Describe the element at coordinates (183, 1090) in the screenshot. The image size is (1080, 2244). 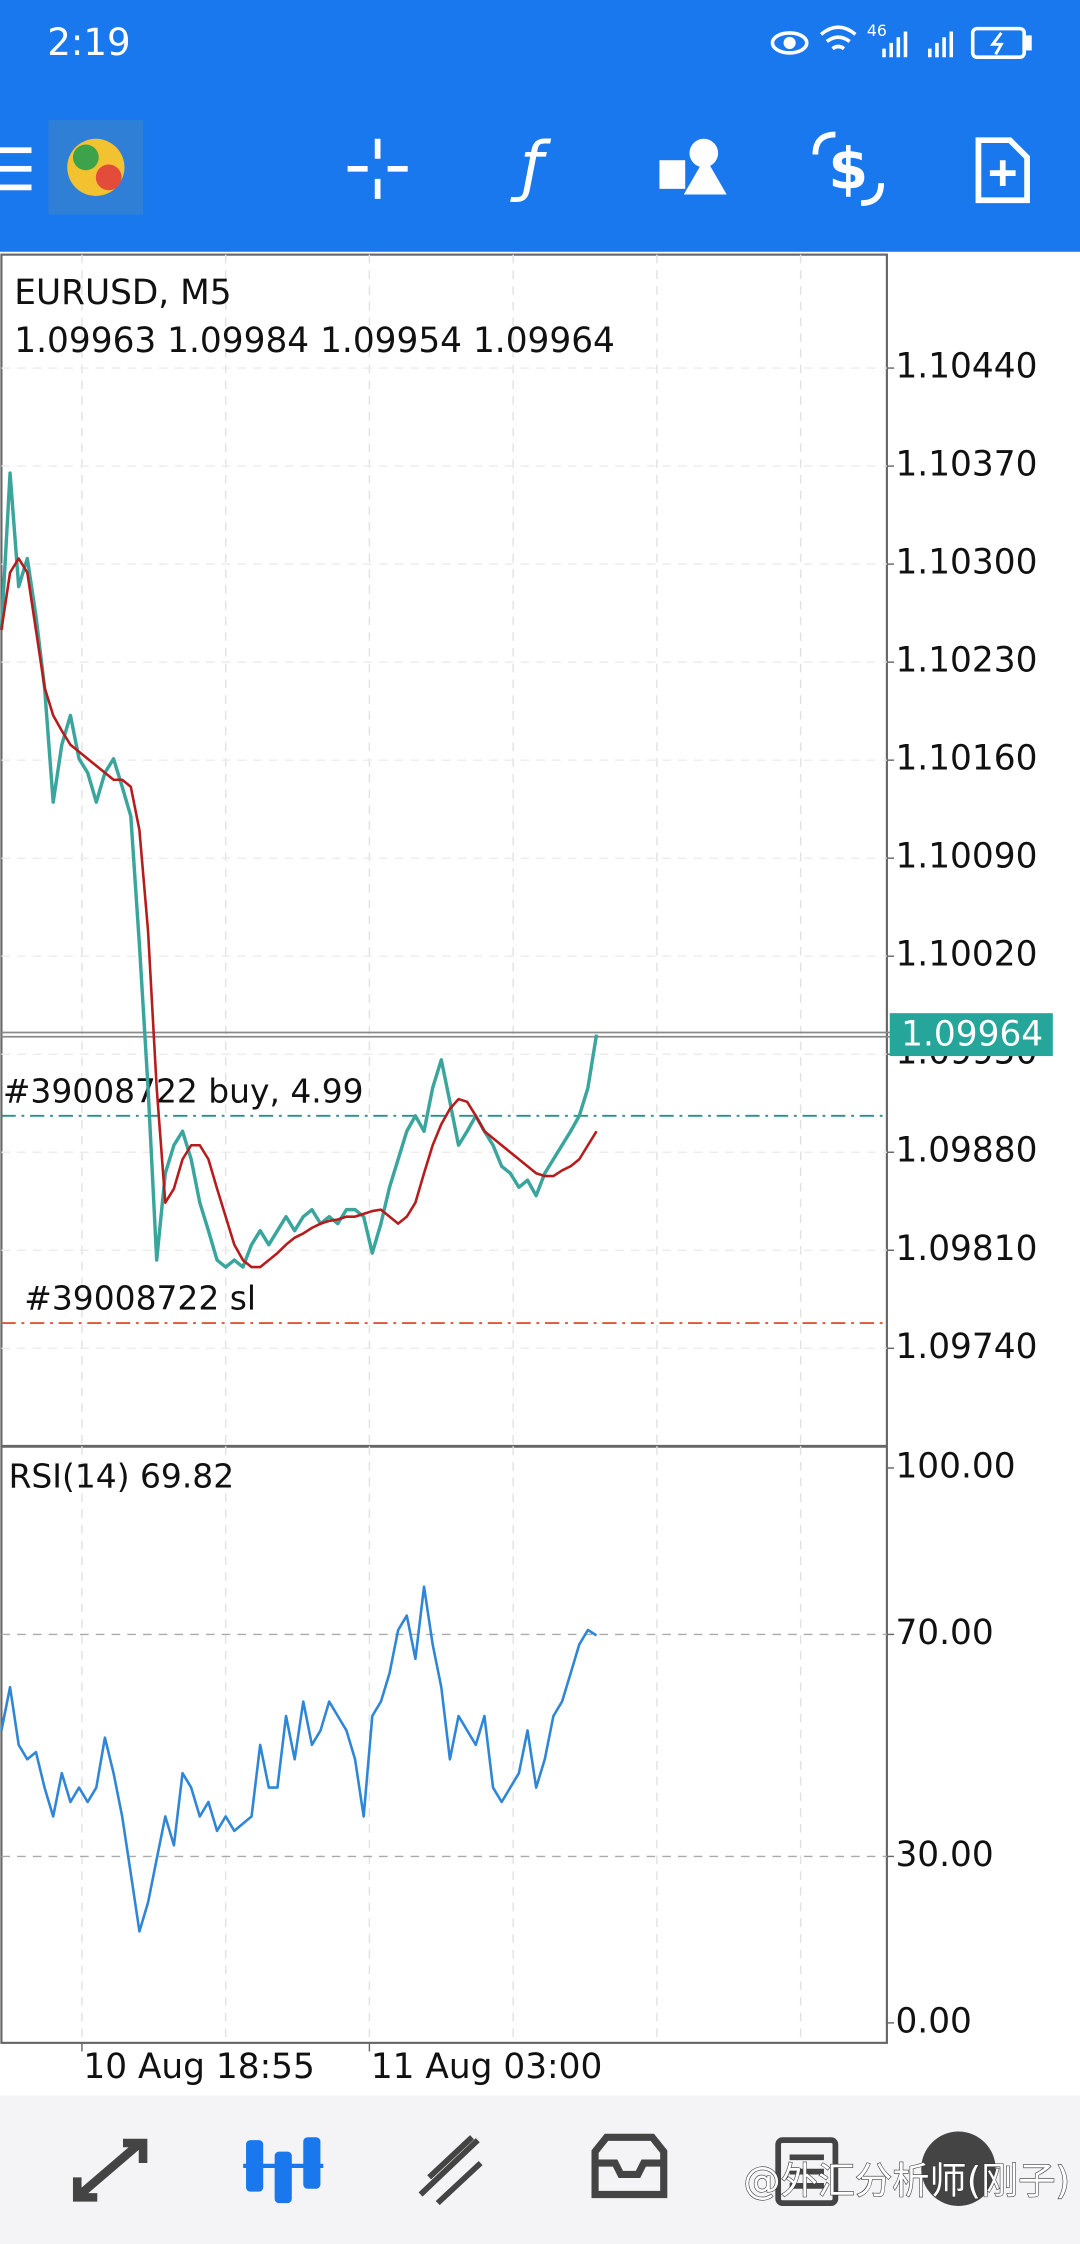
I see `order-label: #39008722 buy, 4.99` at that location.